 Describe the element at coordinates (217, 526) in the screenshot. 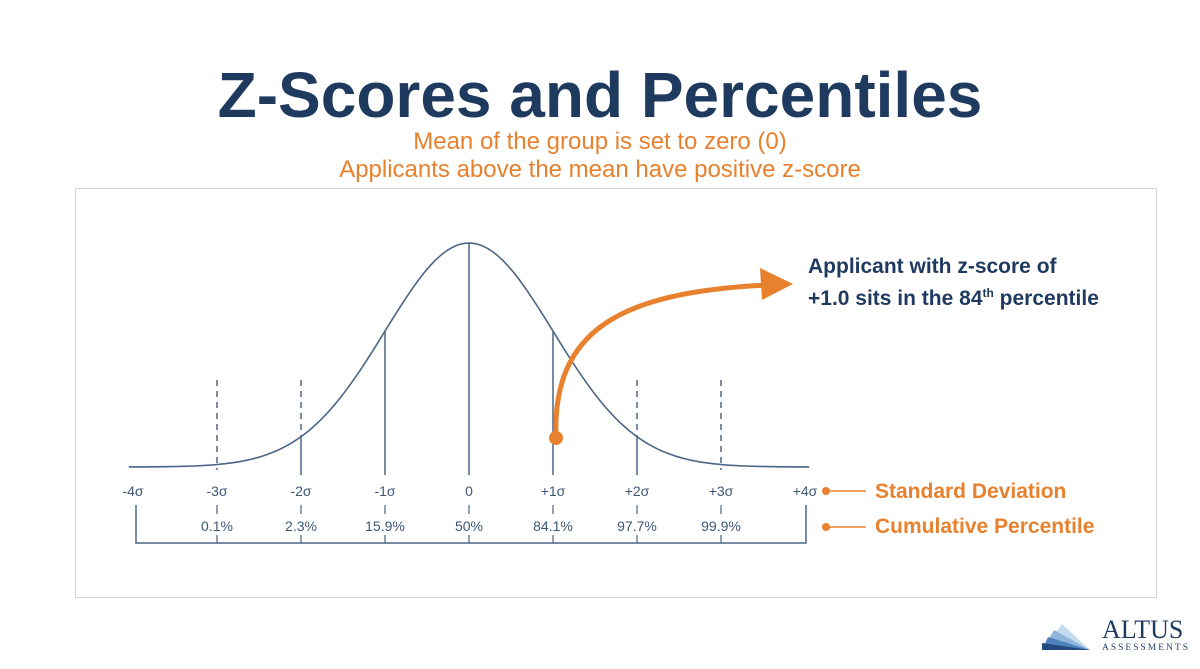

I see `percentile-label: 0.1%` at that location.